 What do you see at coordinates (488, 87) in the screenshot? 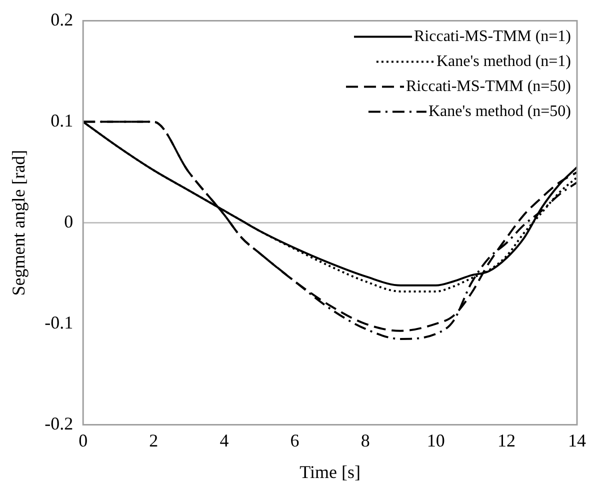
I see `legend-label: Riccati-MS-TMM (n=50)` at bounding box center [488, 87].